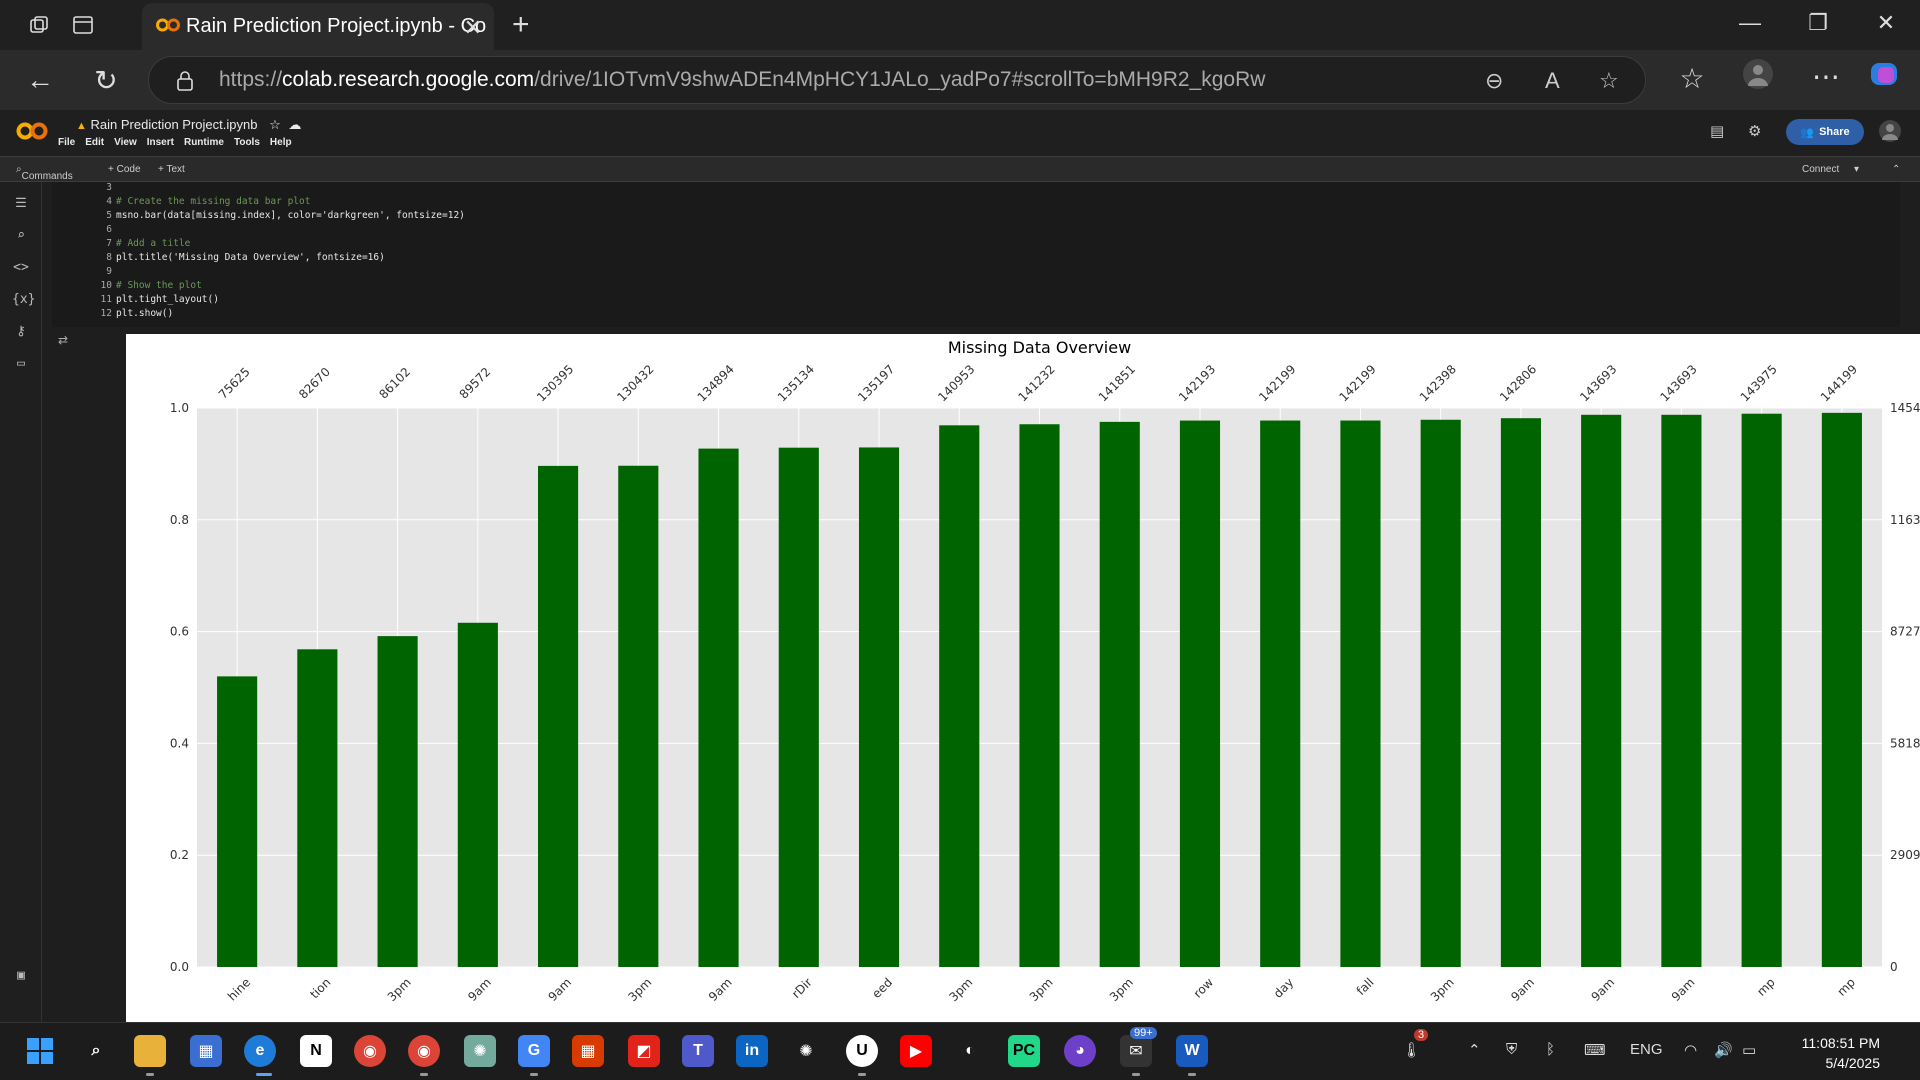  I want to click on udemy-icon: U, so click(862, 1051).